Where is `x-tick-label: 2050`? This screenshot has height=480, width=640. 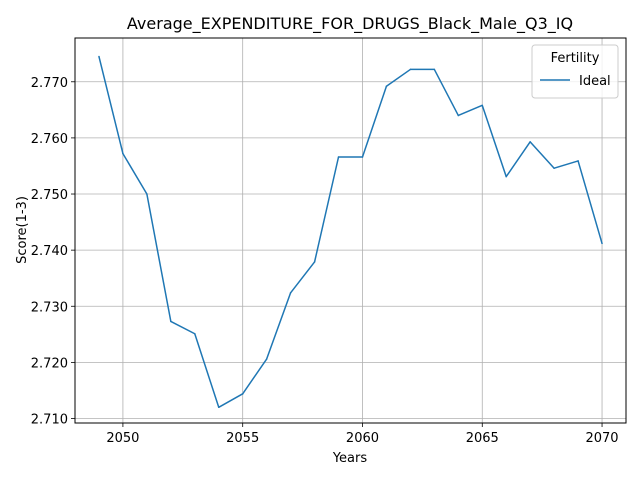
x-tick-label: 2050 is located at coordinates (122, 438).